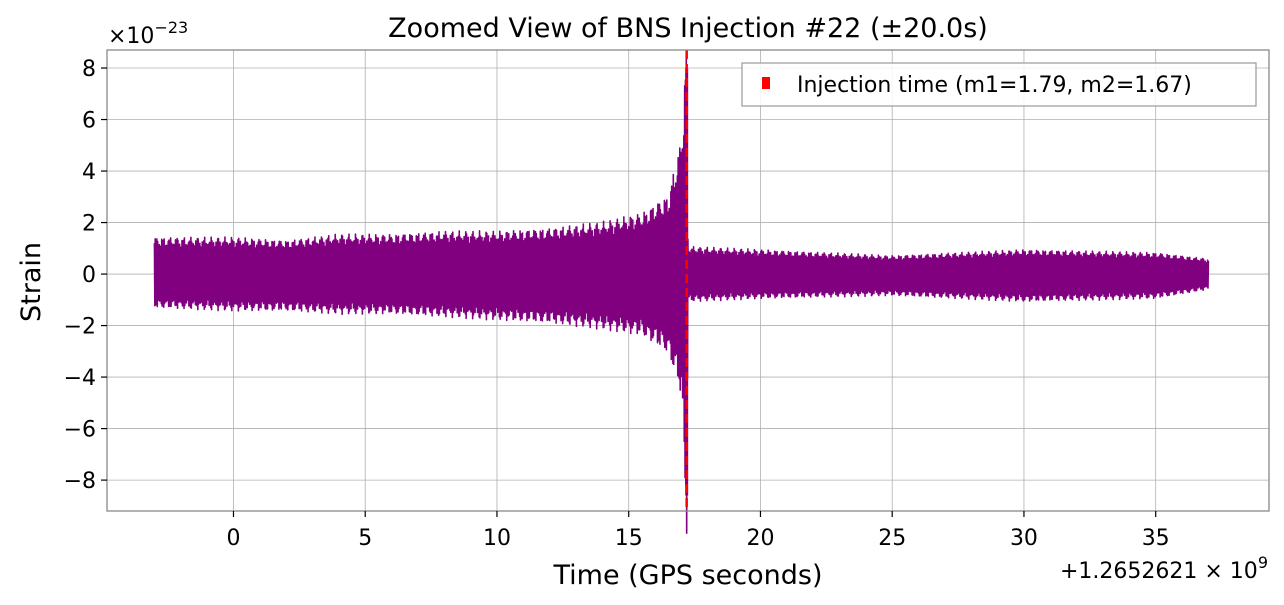 The image size is (1284, 605). I want to click on x-tick-label: 35, so click(1156, 538).